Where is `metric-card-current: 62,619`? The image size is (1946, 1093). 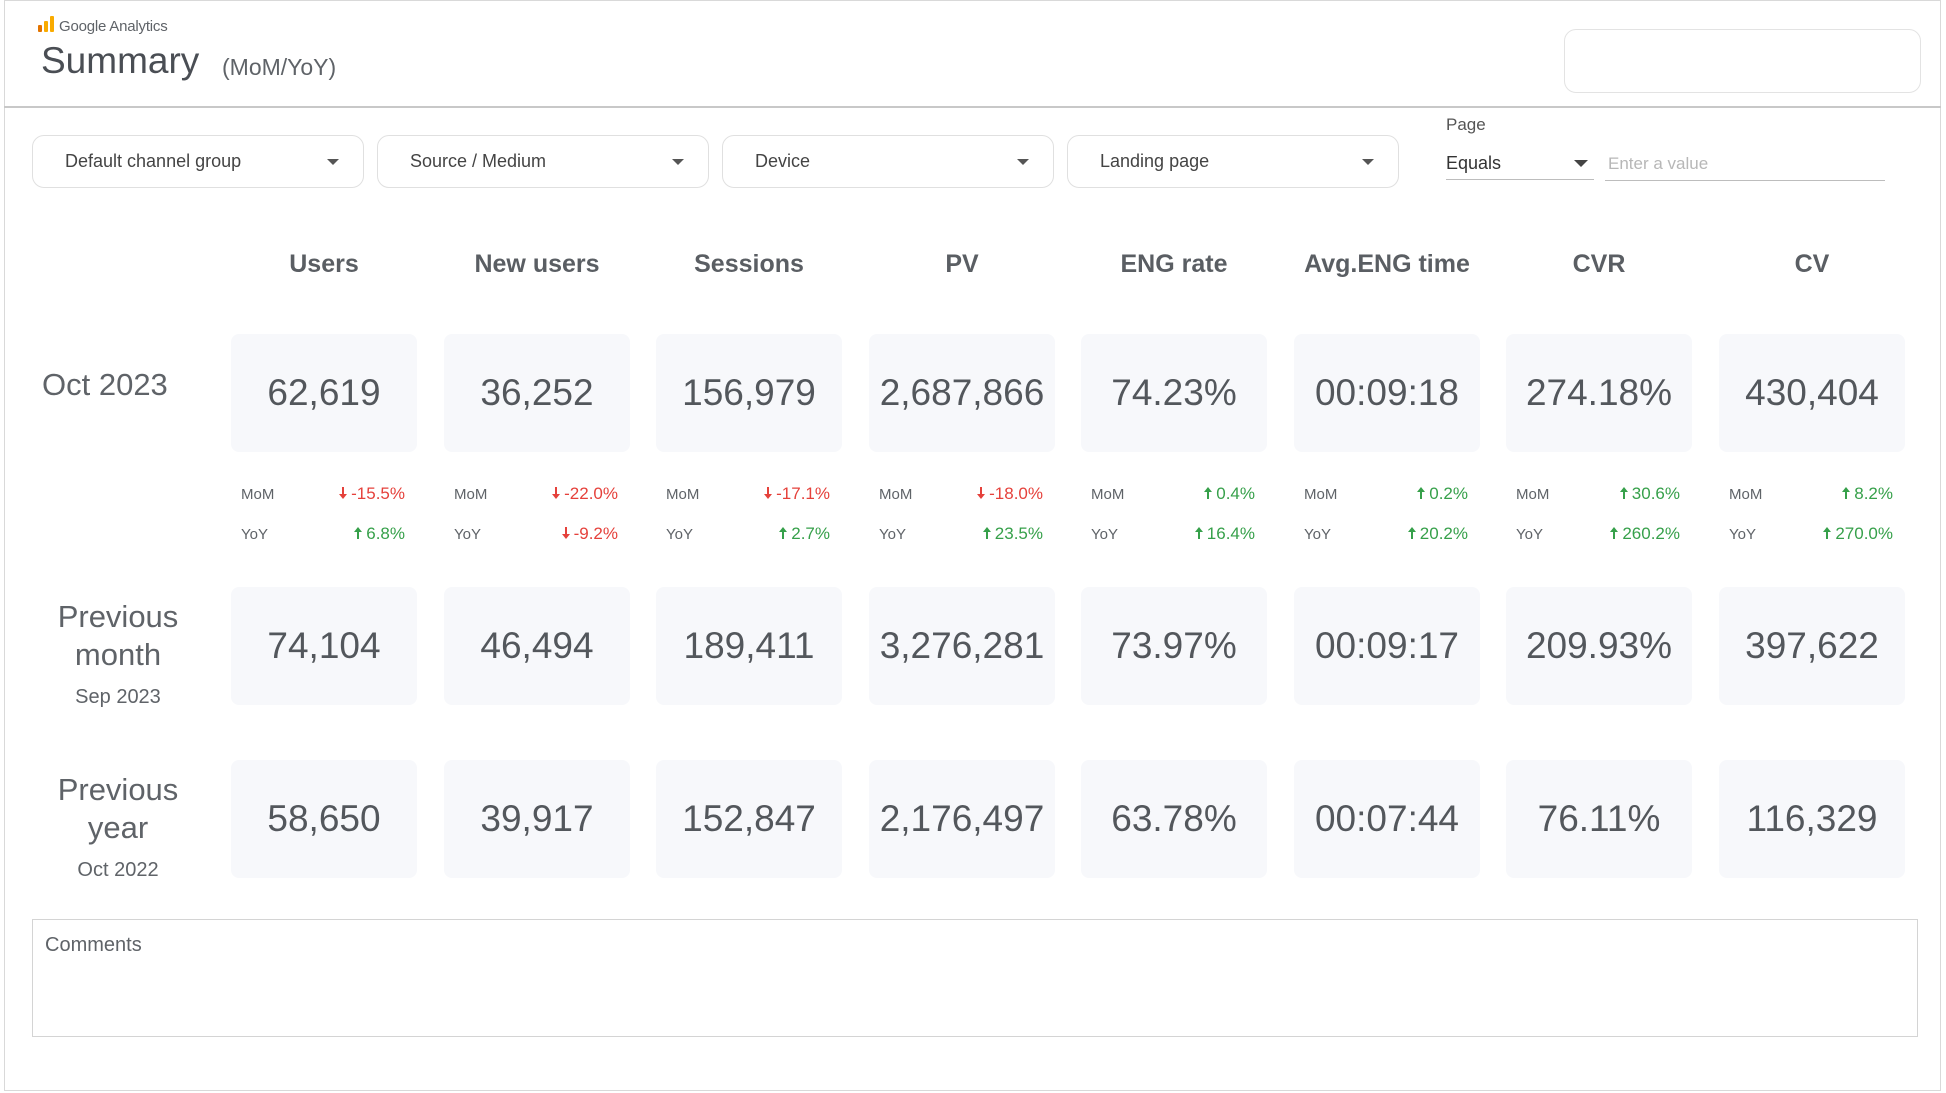
metric-card-current: 62,619 is located at coordinates (324, 393).